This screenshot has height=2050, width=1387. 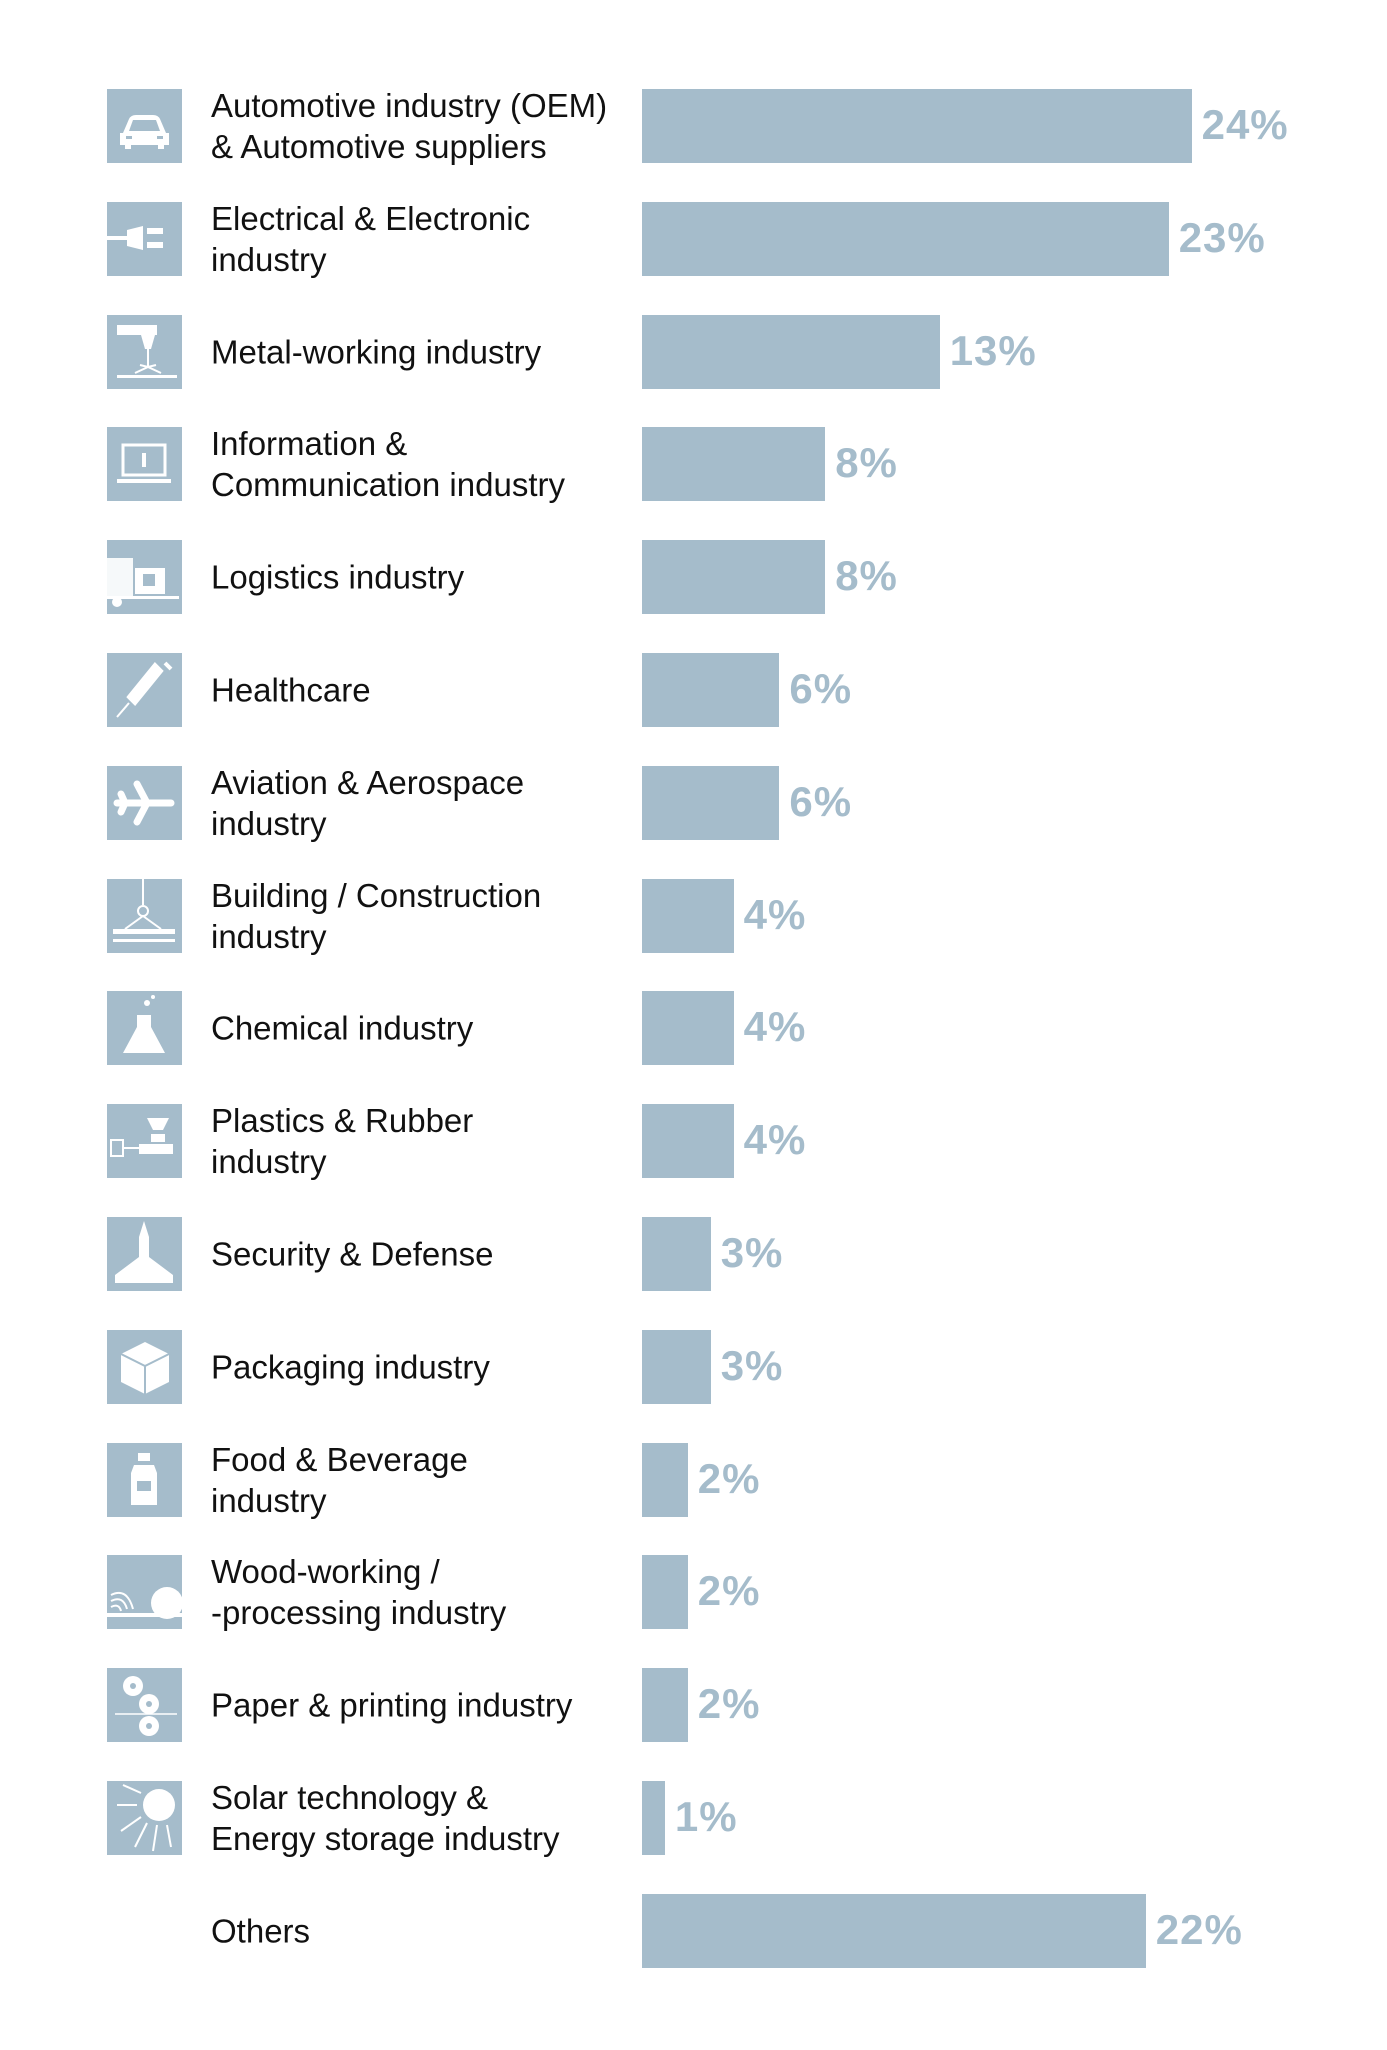 I want to click on category-label: Logistics industry, so click(x=338, y=577).